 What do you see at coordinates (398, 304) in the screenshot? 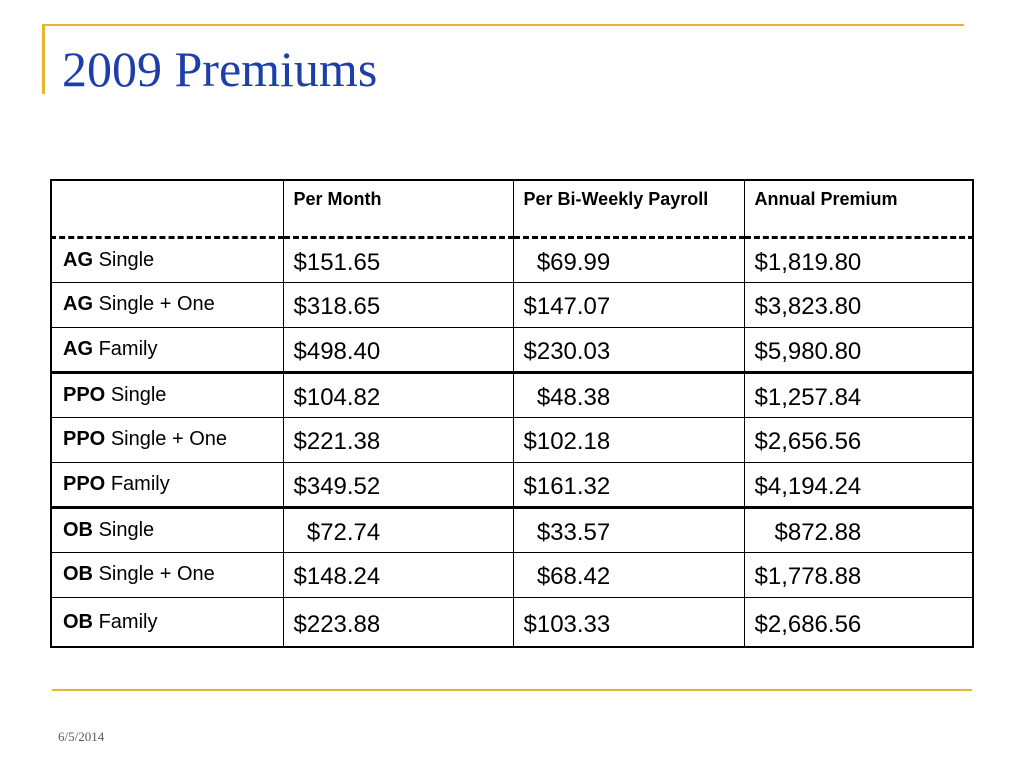
I see `per-month-cell: $318.65` at bounding box center [398, 304].